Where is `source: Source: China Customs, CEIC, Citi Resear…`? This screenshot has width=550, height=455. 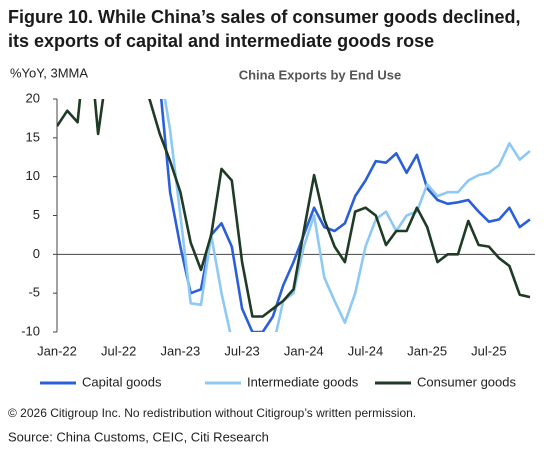
source: Source: China Customs, CEIC, Citi Resear… is located at coordinates (138, 436).